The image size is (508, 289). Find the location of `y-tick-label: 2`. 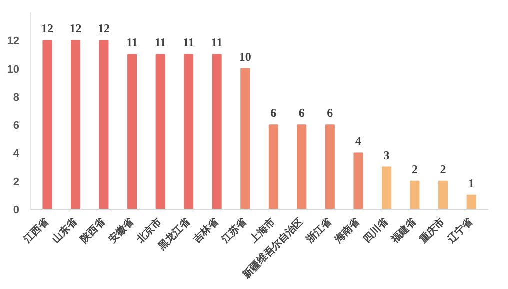

y-tick-label: 2 is located at coordinates (16, 182).